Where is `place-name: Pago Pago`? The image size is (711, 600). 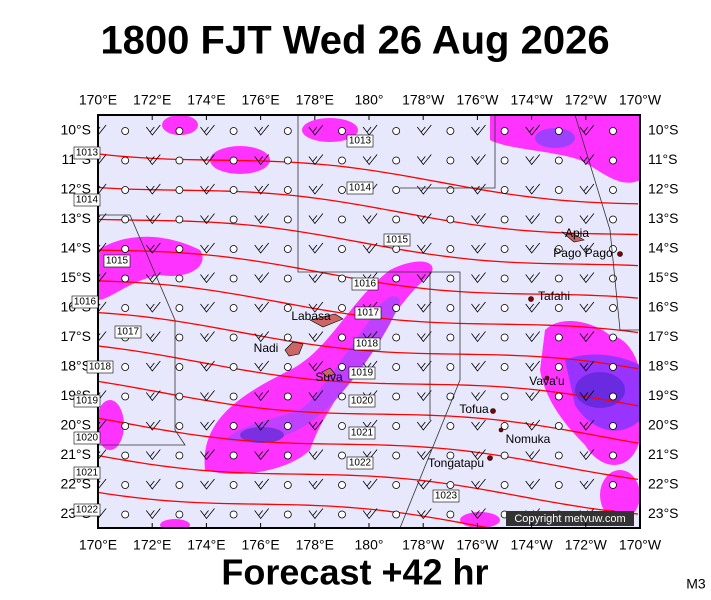
place-name: Pago Pago is located at coordinates (583, 253).